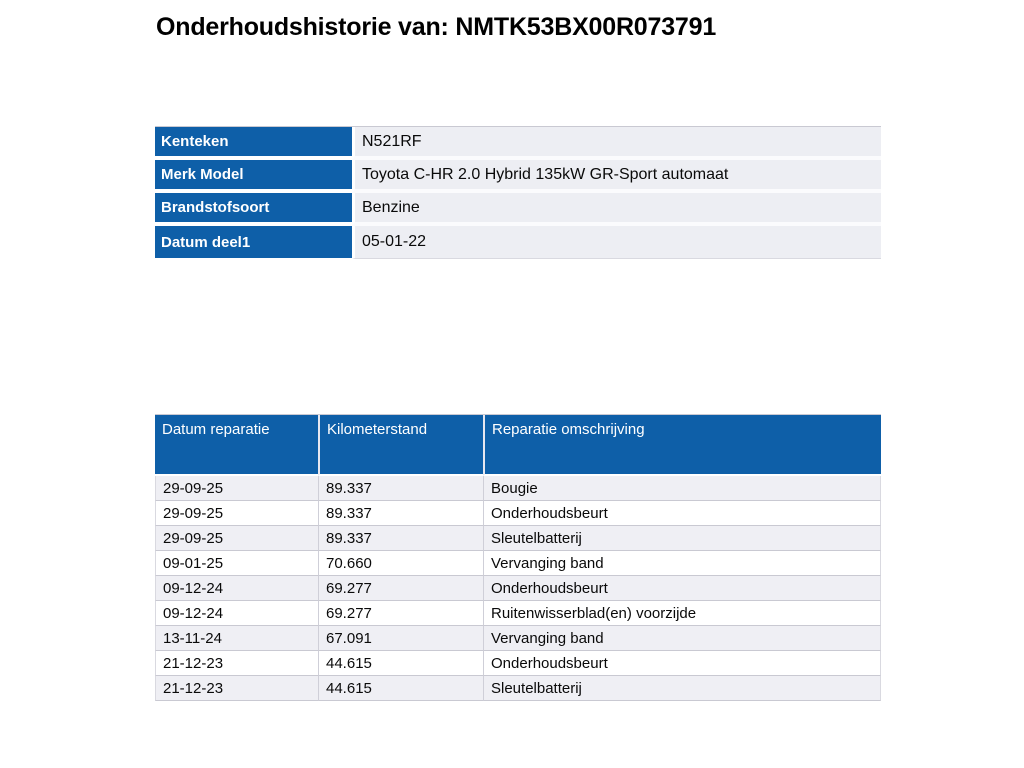 This screenshot has height=768, width=1024. Describe the element at coordinates (682, 488) in the screenshot. I see `cell-reparatie-omschrijving: Bougie` at that location.